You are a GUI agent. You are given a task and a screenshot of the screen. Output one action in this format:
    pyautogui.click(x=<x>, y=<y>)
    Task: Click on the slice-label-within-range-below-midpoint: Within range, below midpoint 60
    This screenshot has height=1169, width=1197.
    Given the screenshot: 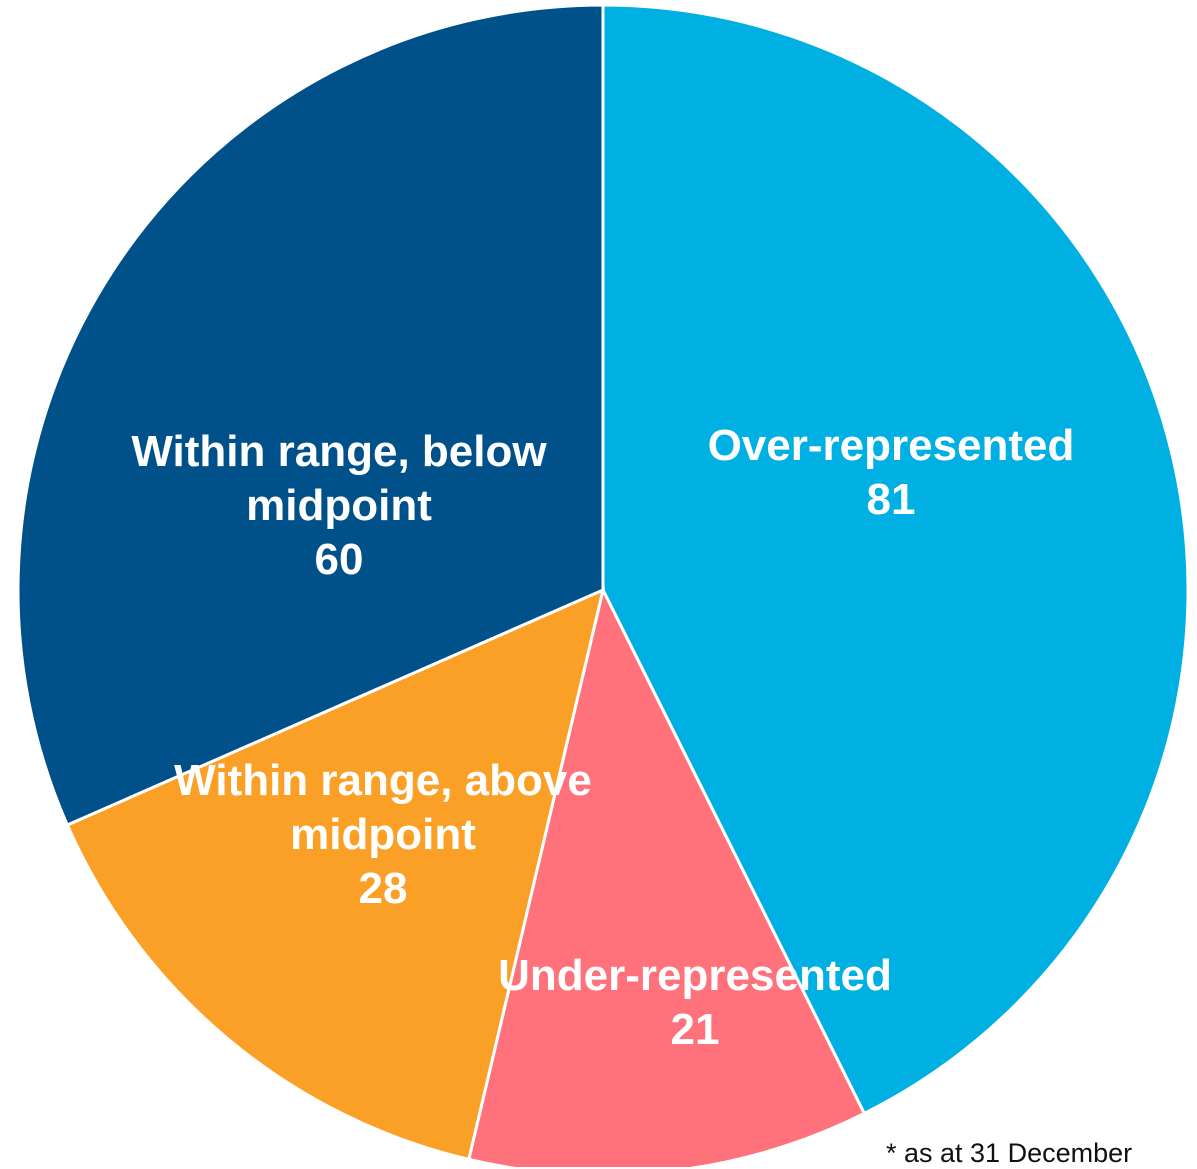 What is the action you would take?
    pyautogui.click(x=339, y=505)
    